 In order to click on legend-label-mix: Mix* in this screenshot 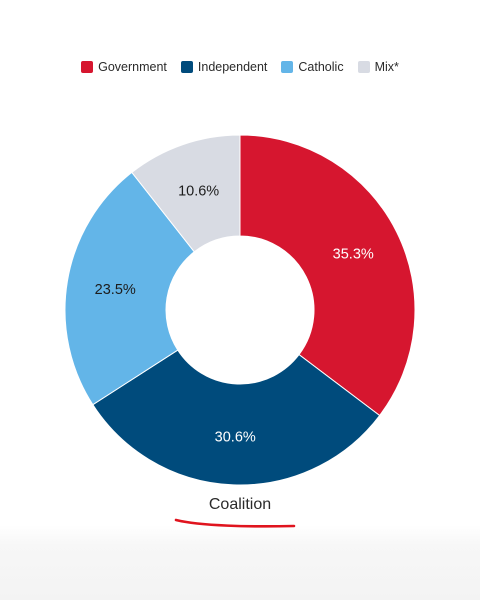, I will do `click(386, 67)`.